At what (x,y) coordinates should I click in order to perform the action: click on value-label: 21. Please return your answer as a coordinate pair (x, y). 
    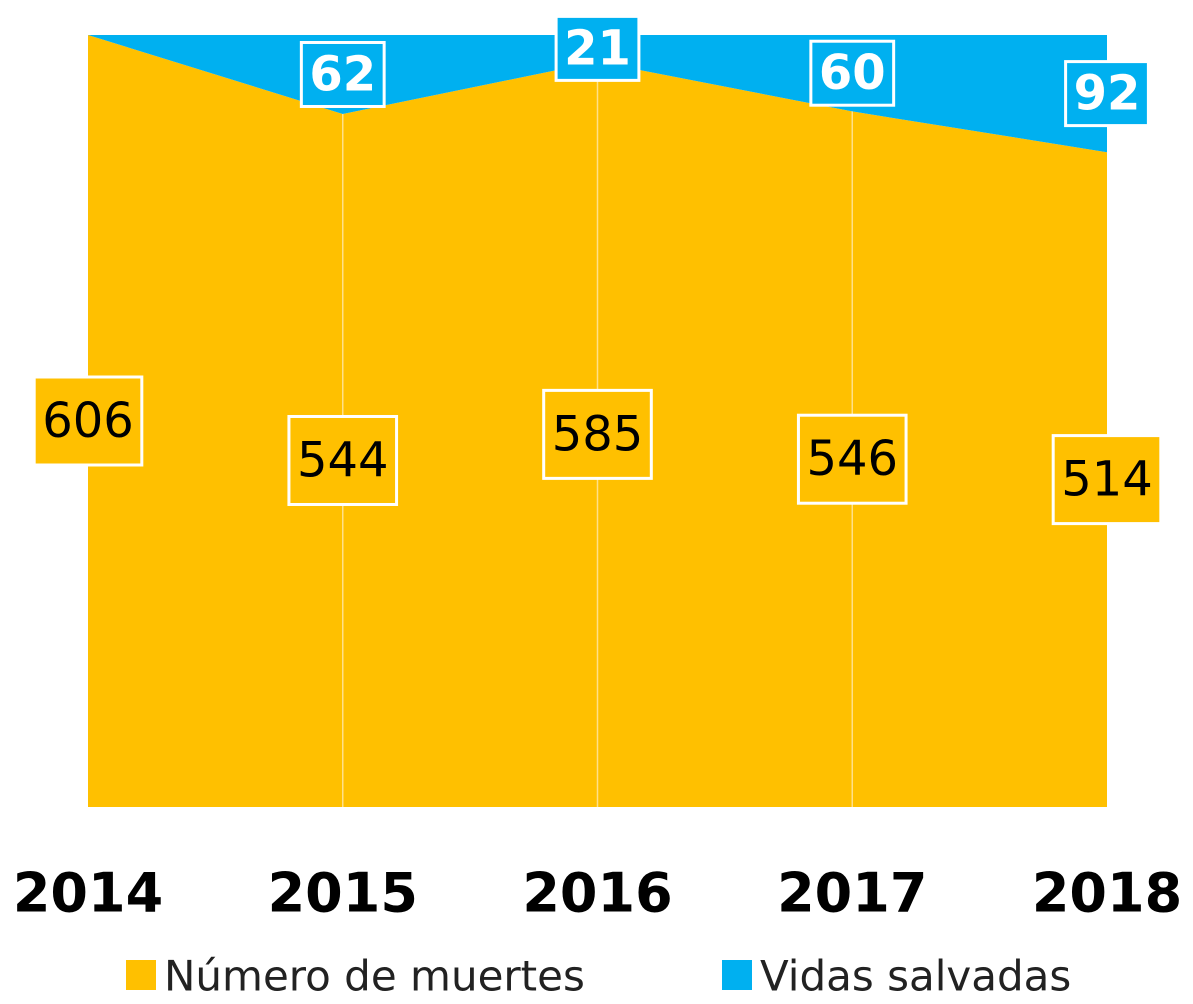
    Looking at the image, I should click on (597, 48).